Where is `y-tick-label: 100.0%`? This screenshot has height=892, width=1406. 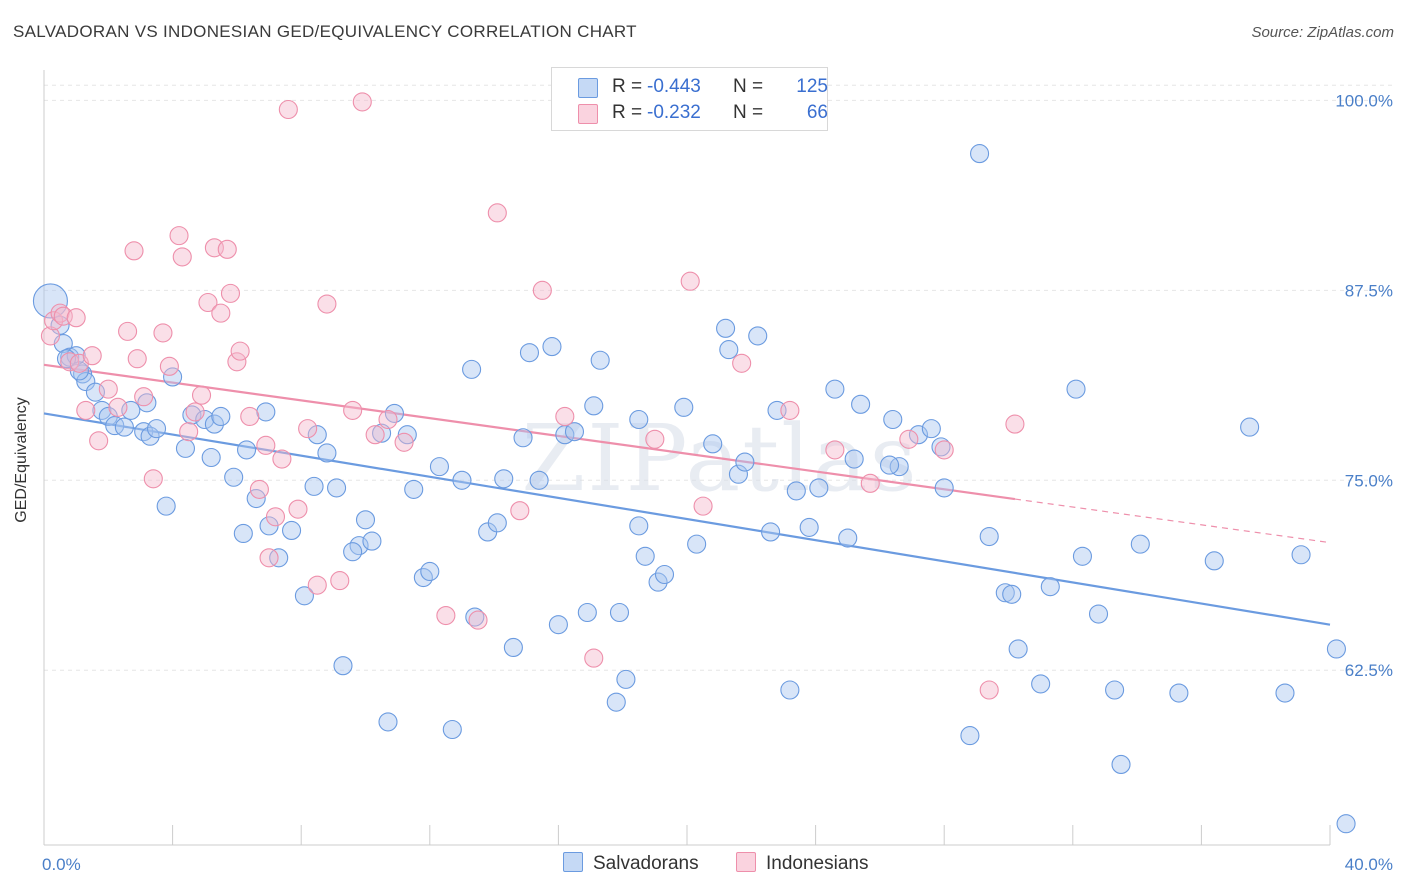 y-tick-label: 100.0% is located at coordinates (1364, 100).